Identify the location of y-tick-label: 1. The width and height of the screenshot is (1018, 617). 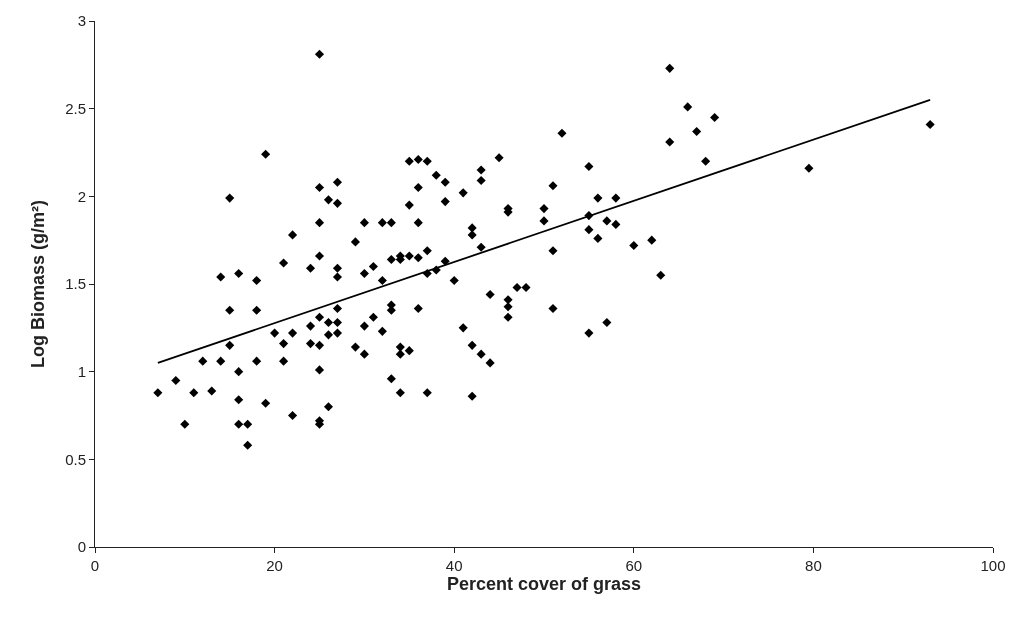
(81, 371).